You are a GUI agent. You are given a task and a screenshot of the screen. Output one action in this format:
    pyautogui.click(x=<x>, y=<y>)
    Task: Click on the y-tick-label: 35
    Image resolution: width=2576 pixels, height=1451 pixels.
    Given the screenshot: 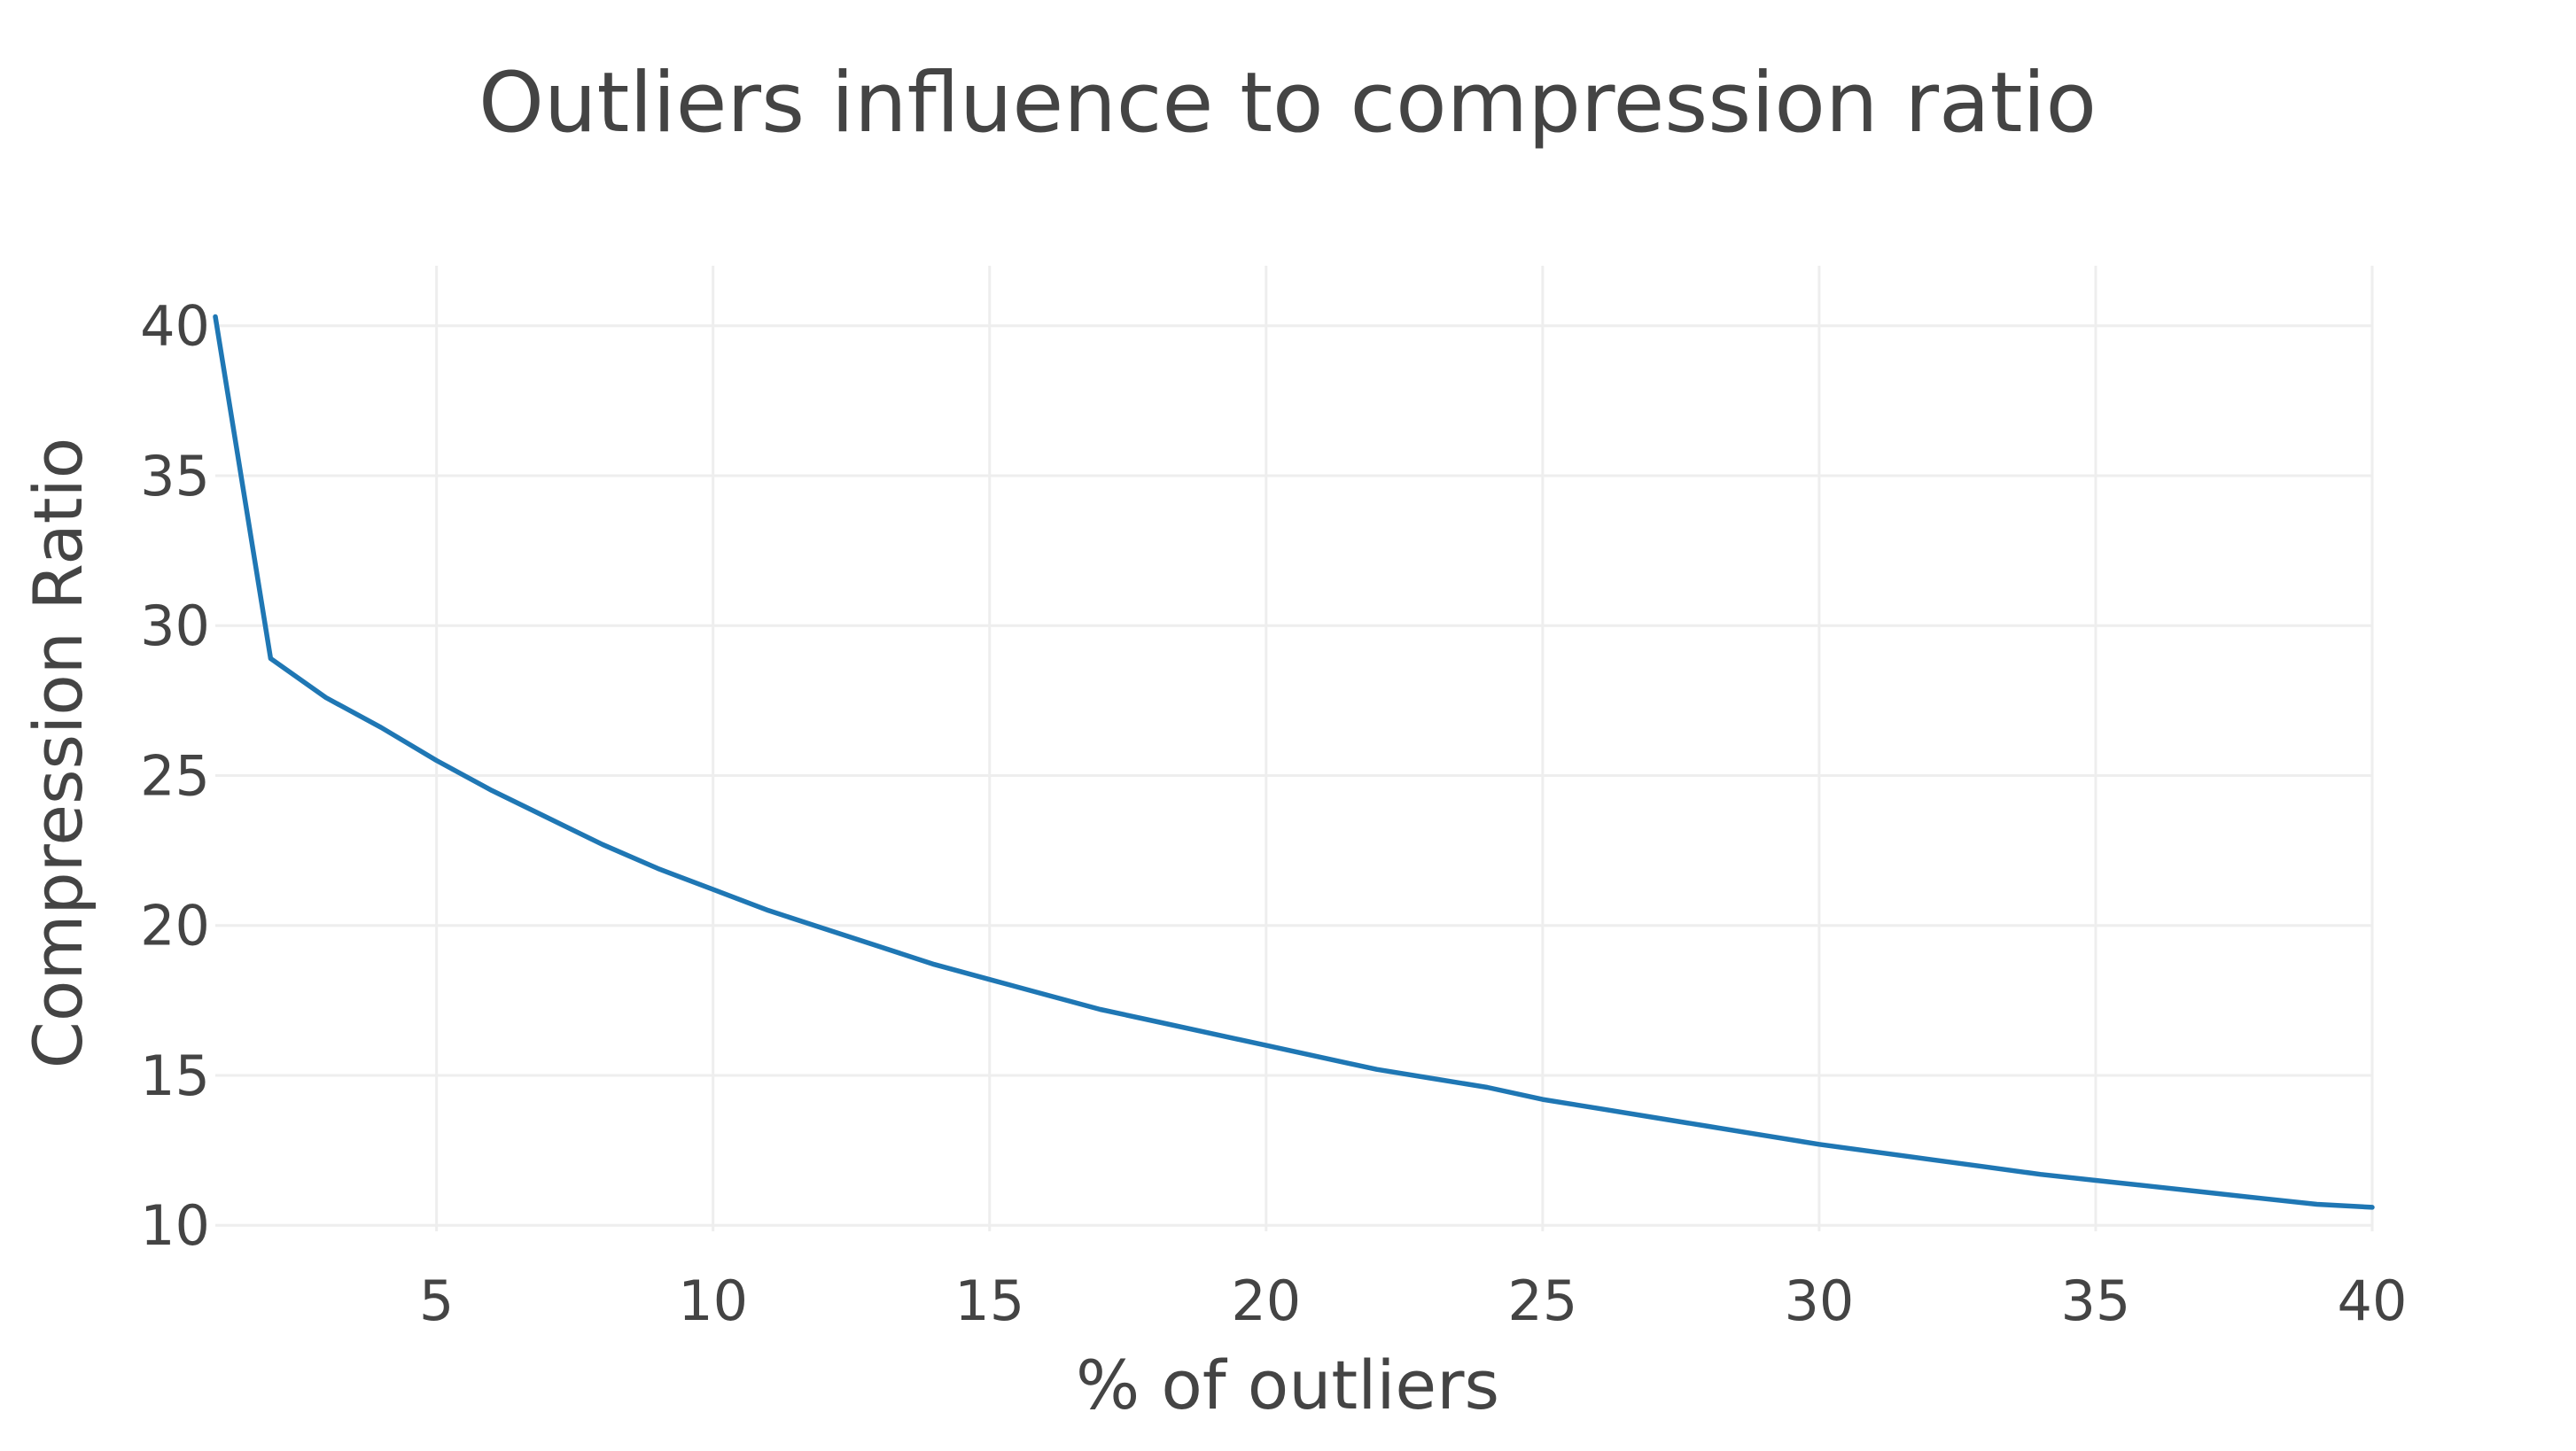 What is the action you would take?
    pyautogui.click(x=175, y=476)
    